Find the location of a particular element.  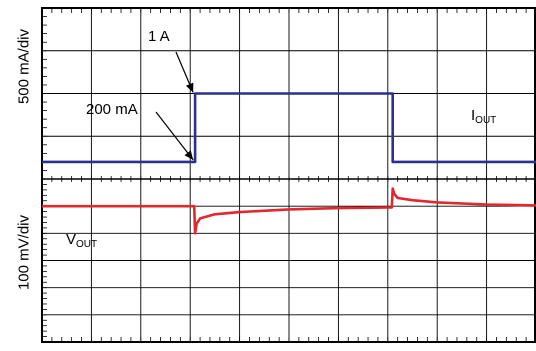

arrow-1a-head is located at coordinates (189, 87).